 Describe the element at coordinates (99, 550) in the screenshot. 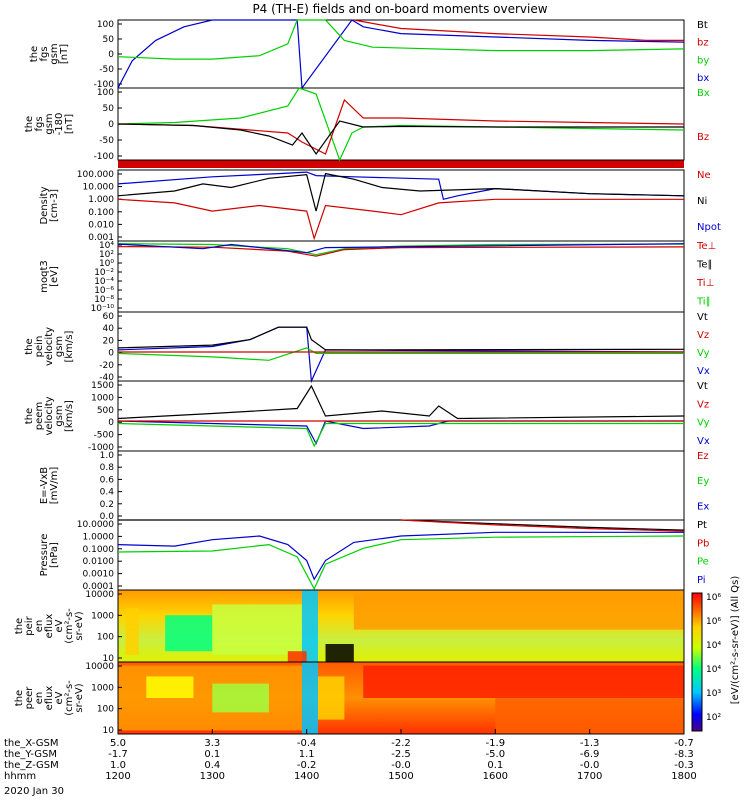

I see `y-tick-label: 0.1000` at that location.